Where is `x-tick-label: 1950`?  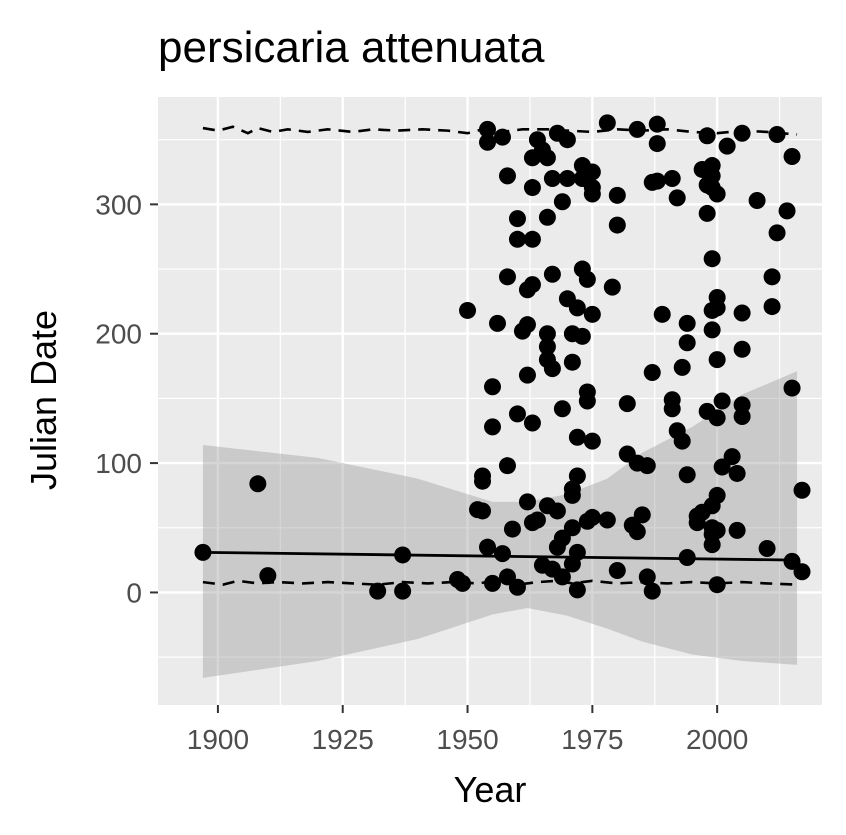
x-tick-label: 1950 is located at coordinates (467, 739).